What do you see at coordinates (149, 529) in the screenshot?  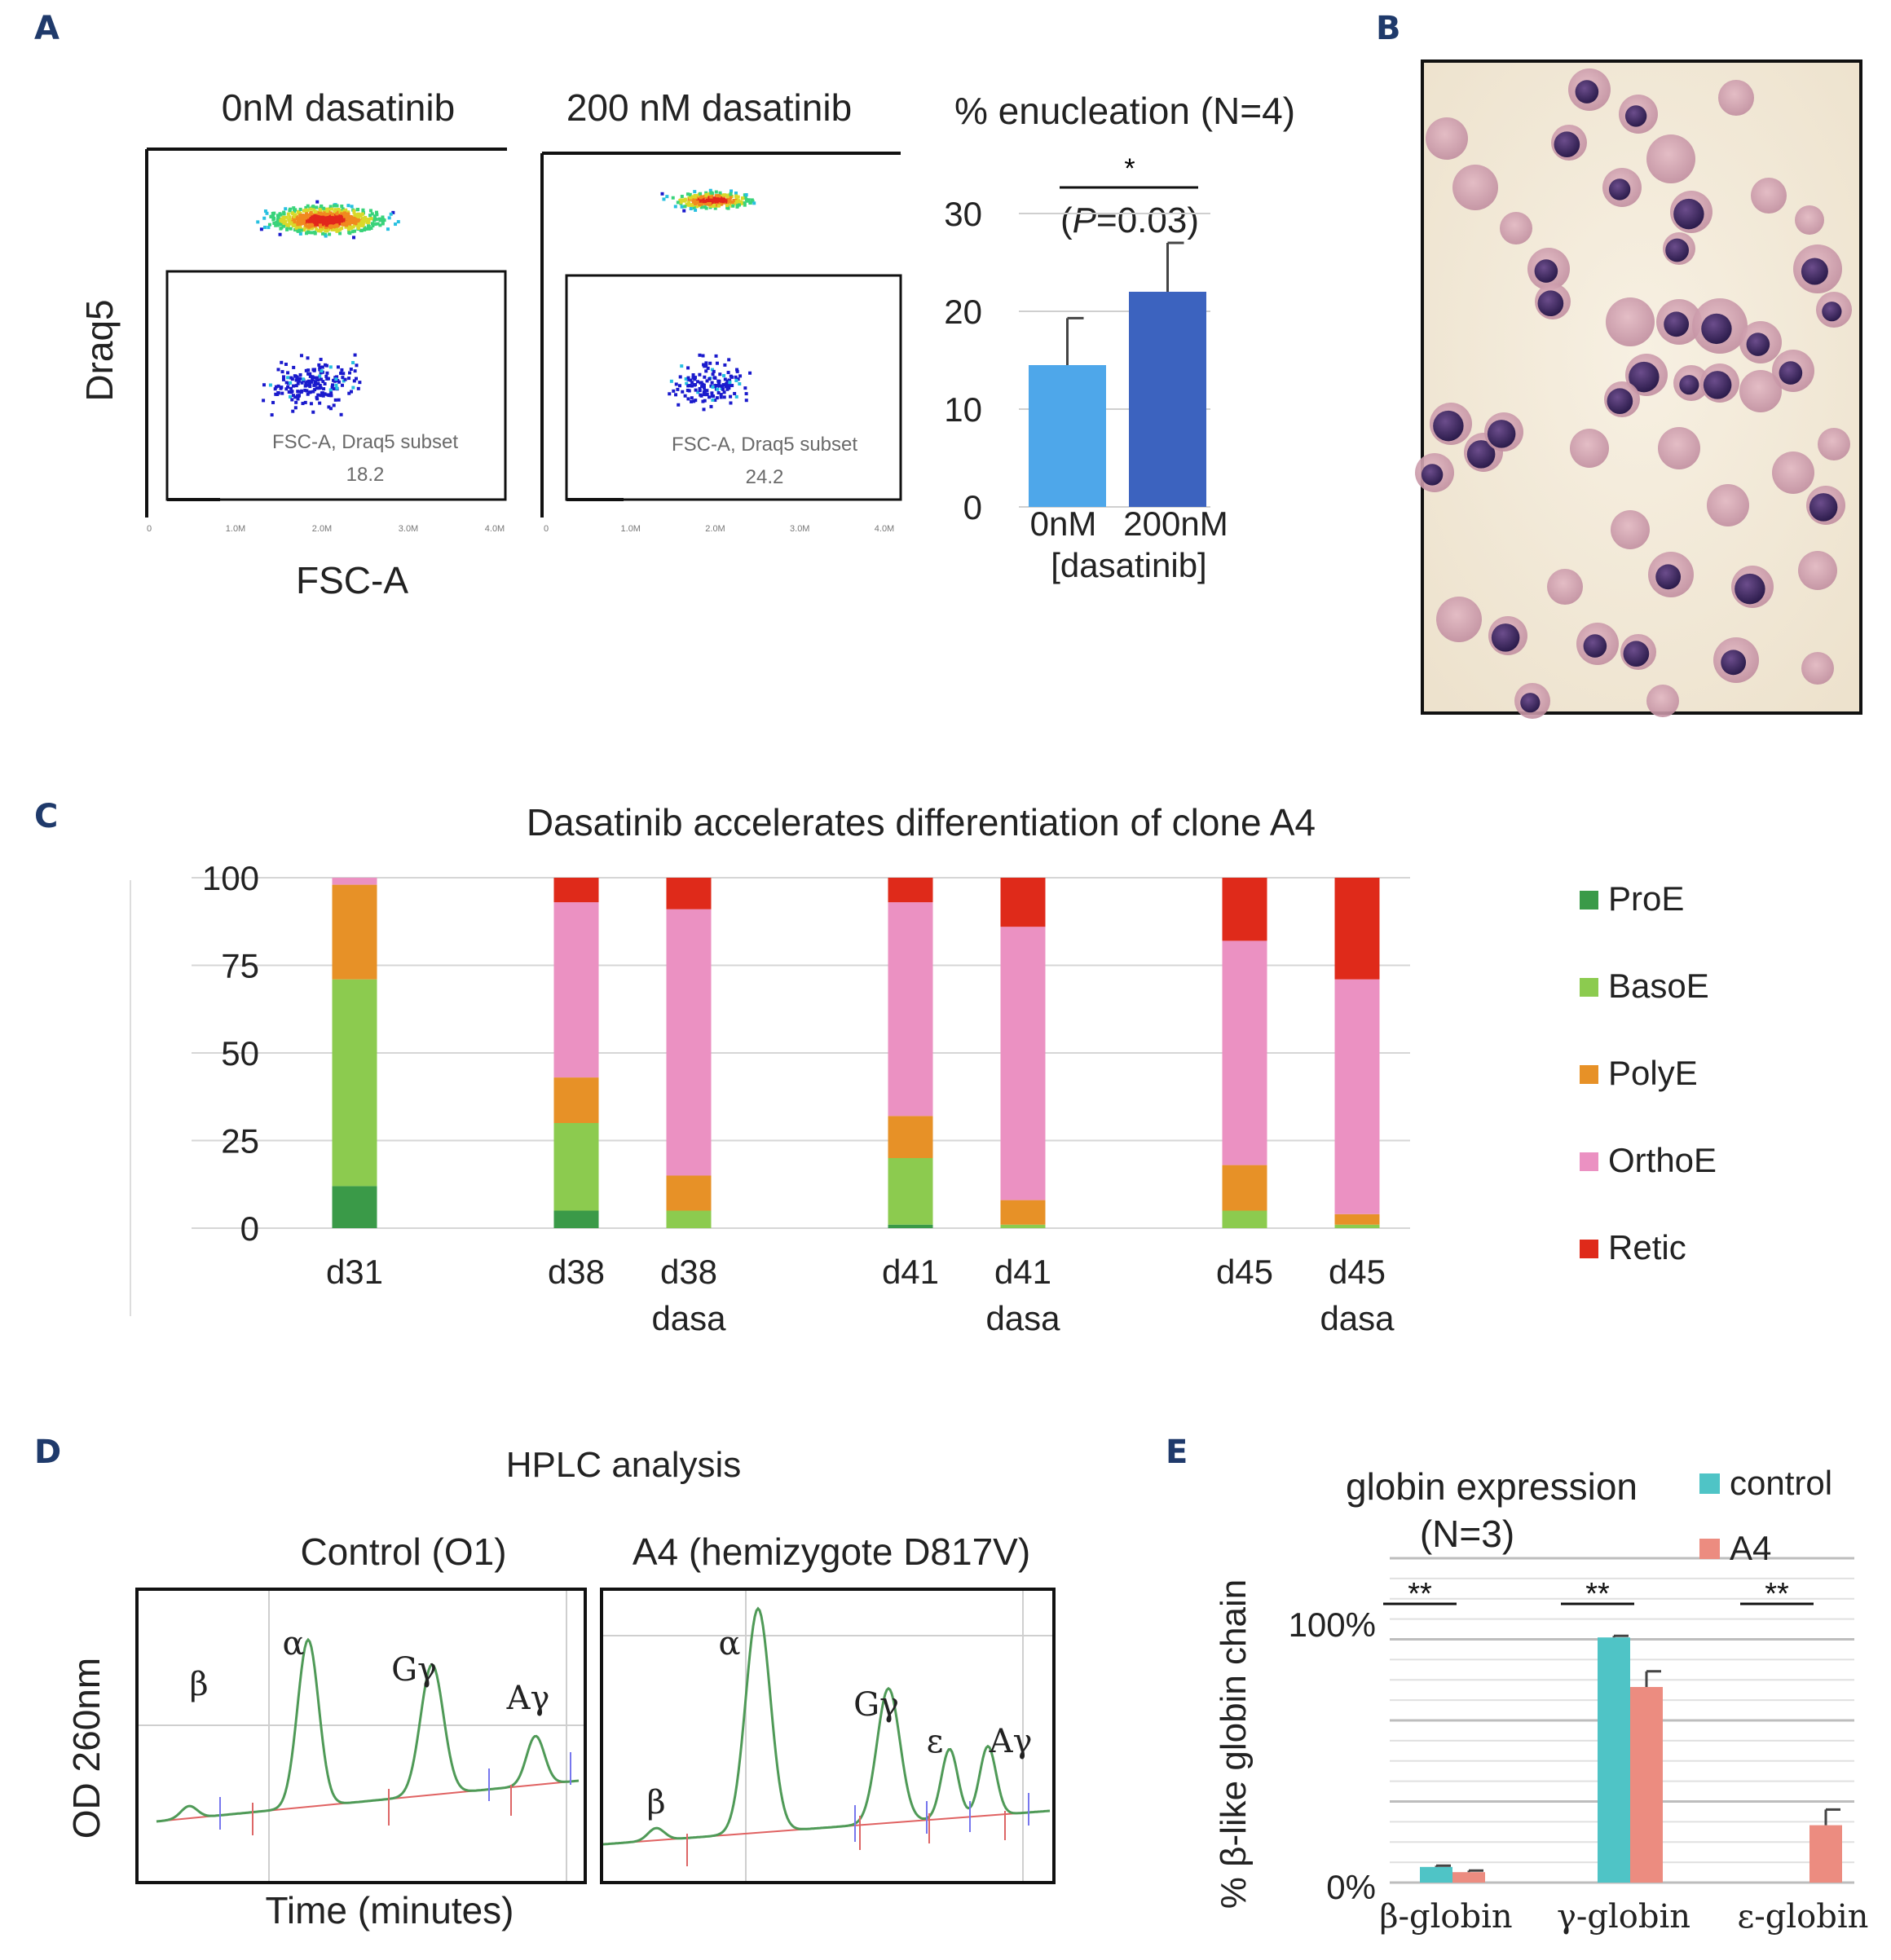 I see `flow-xtick: 0` at bounding box center [149, 529].